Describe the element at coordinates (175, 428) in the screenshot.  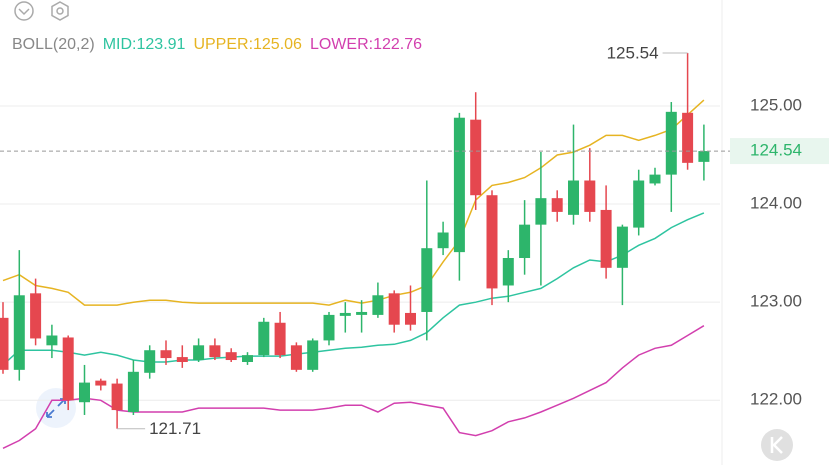
I see `min-label: 121.71` at that location.